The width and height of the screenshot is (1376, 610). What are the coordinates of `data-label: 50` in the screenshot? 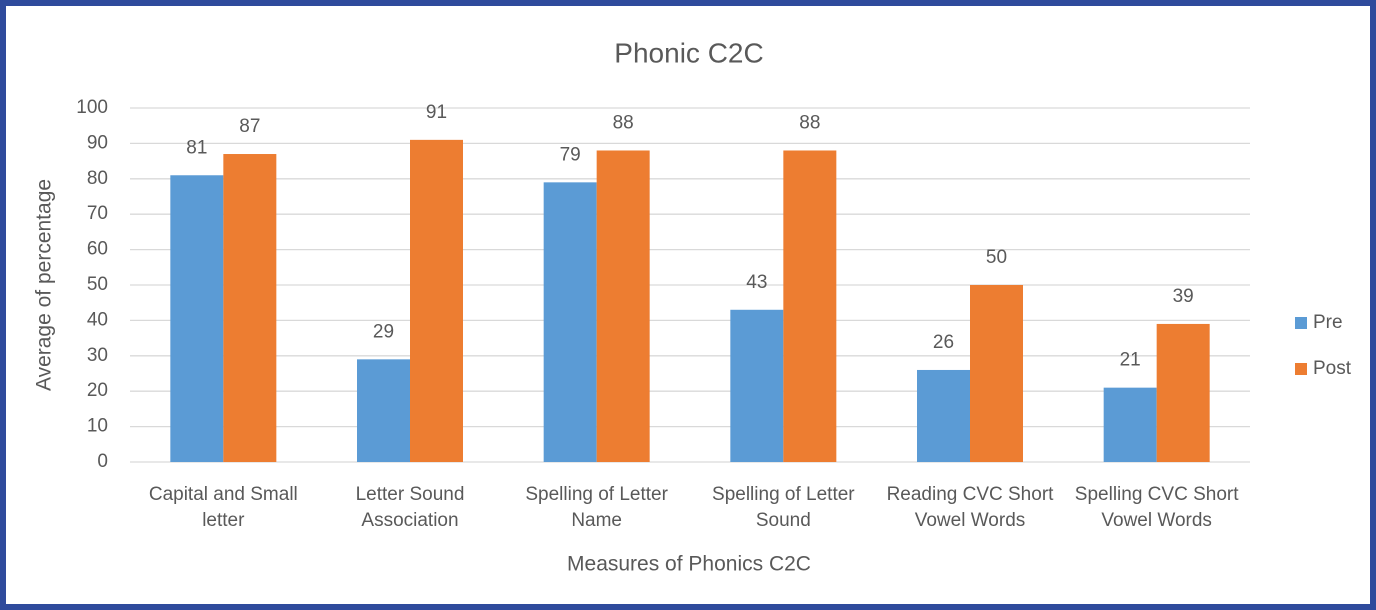 It's located at (996, 257).